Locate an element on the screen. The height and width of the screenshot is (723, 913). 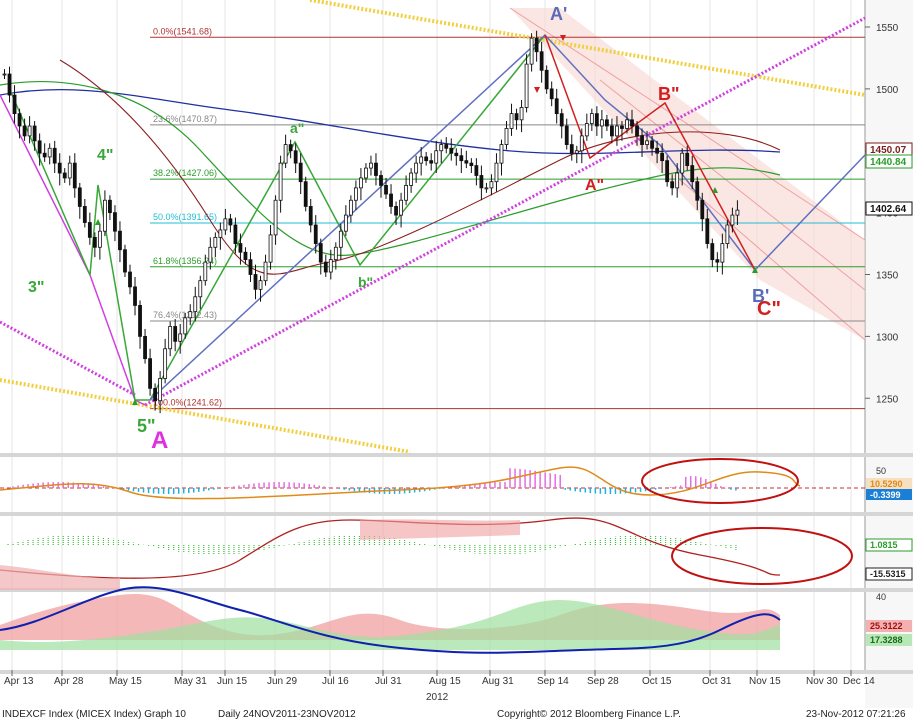
x-tick-label: Oct 31 is located at coordinates (717, 681).